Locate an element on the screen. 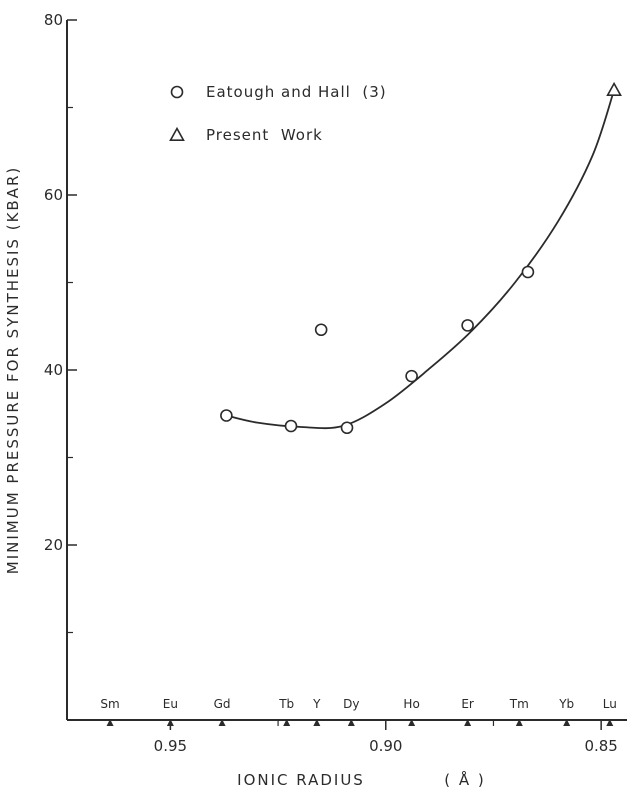 This screenshot has height=791, width=633. legend-label: Present Work is located at coordinates (264, 135).